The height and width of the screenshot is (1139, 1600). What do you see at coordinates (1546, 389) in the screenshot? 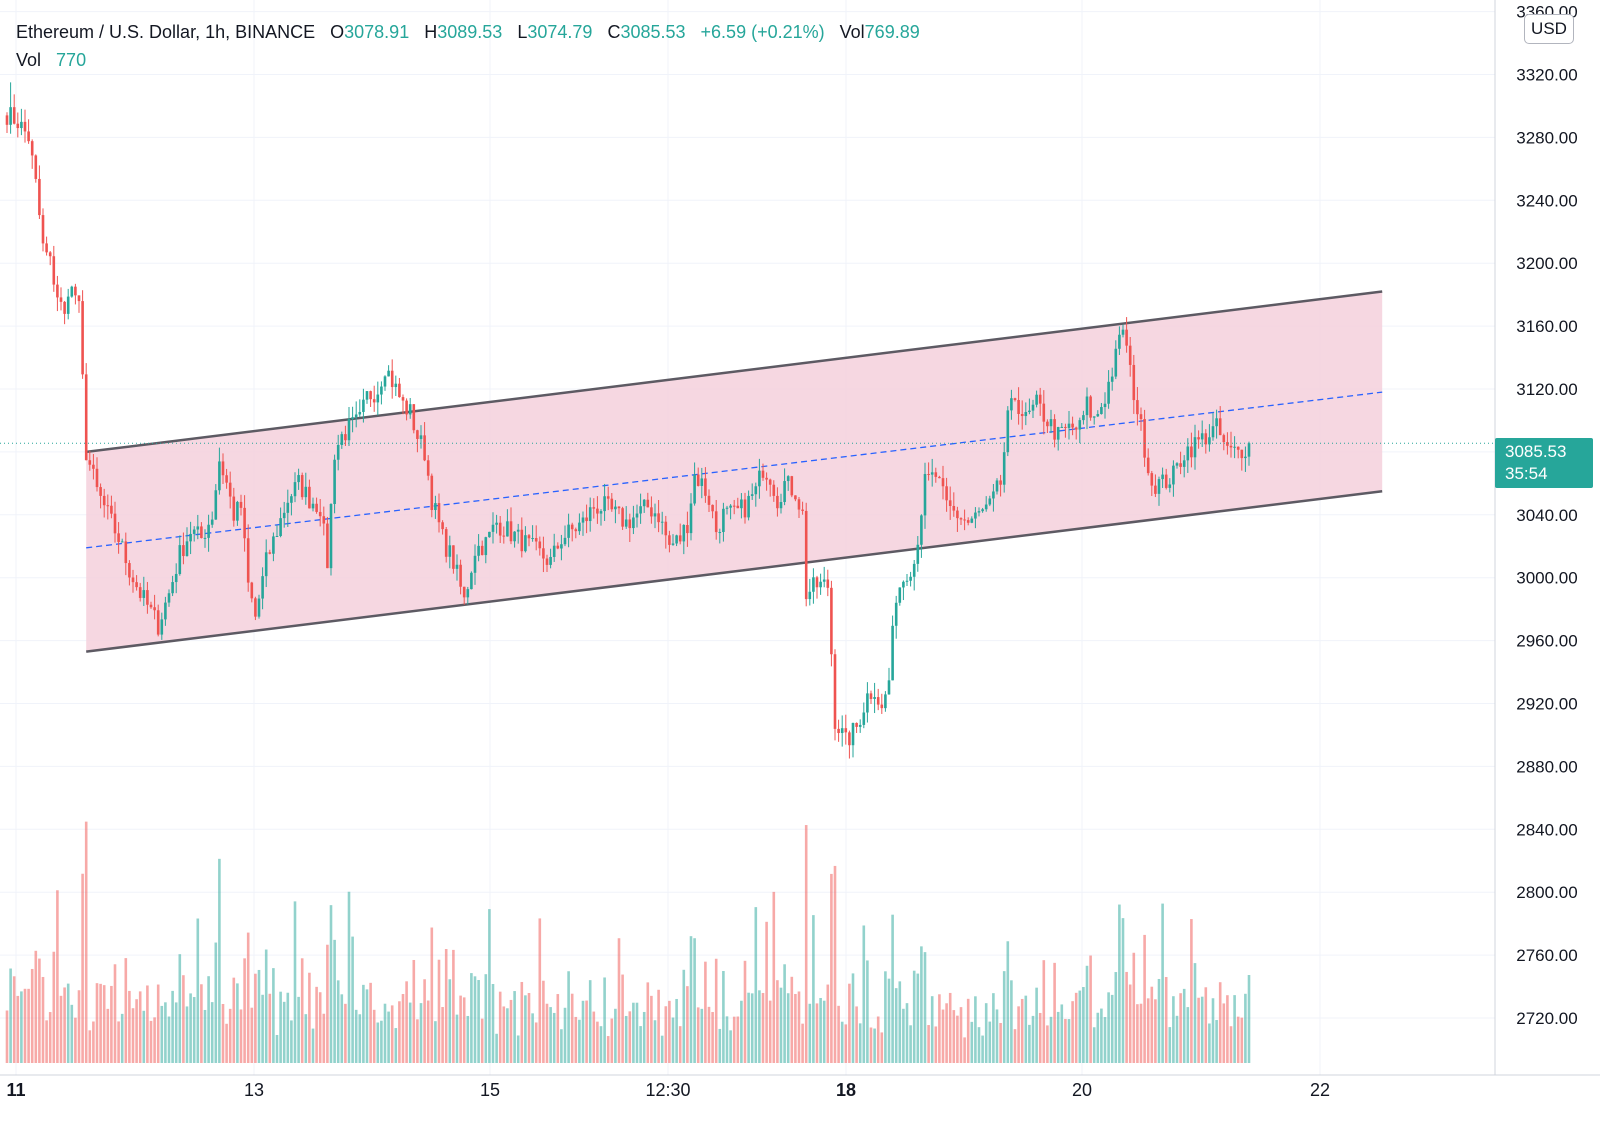
I see `price-tick-label: 3120.00` at bounding box center [1546, 389].